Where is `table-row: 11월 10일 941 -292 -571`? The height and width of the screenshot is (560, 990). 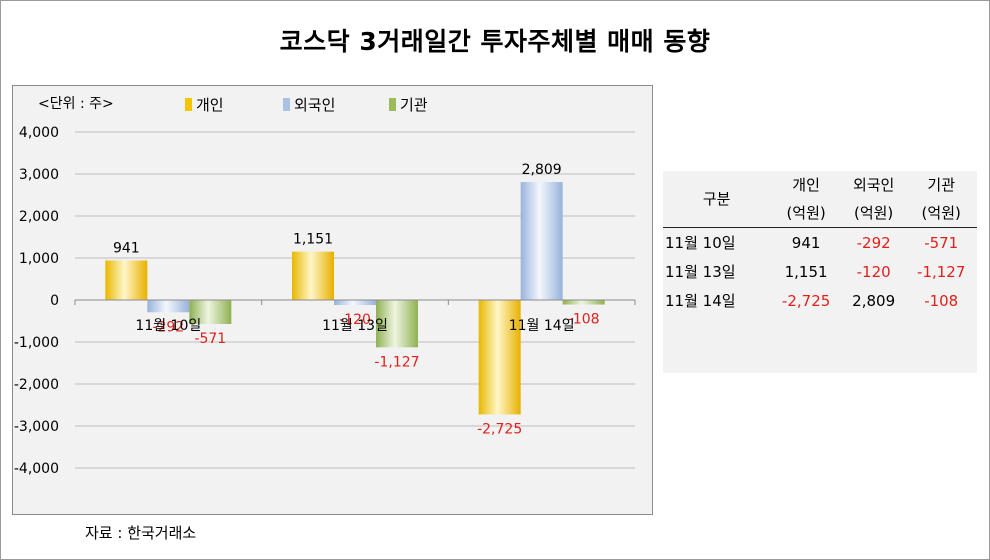
table-row: 11월 10일 941 -292 -571 is located at coordinates (820, 242).